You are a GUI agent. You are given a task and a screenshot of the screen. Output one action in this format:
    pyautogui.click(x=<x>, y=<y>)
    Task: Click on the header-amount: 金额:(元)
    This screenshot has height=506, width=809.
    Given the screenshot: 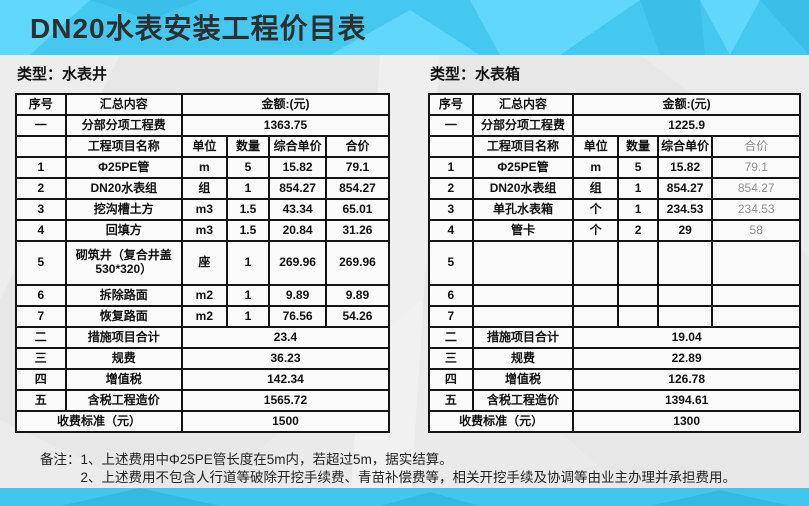 What is the action you would take?
    pyautogui.click(x=285, y=104)
    